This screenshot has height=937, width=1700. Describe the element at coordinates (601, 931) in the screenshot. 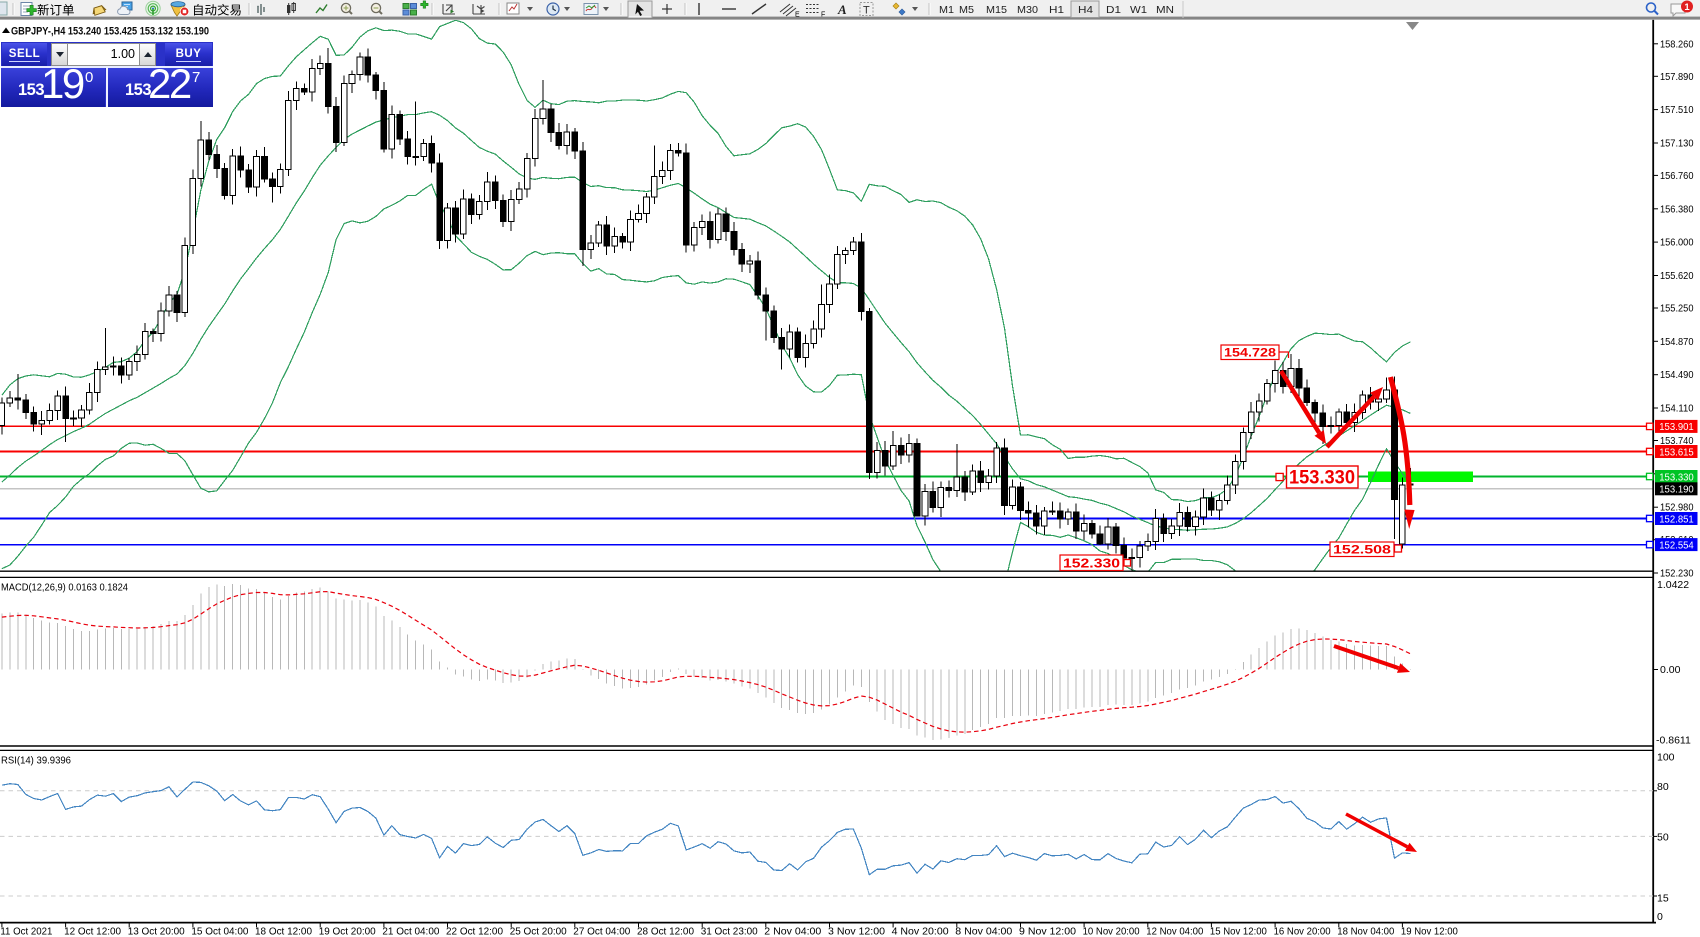

I see `svg-text: 27 Oct 04:00` at that location.